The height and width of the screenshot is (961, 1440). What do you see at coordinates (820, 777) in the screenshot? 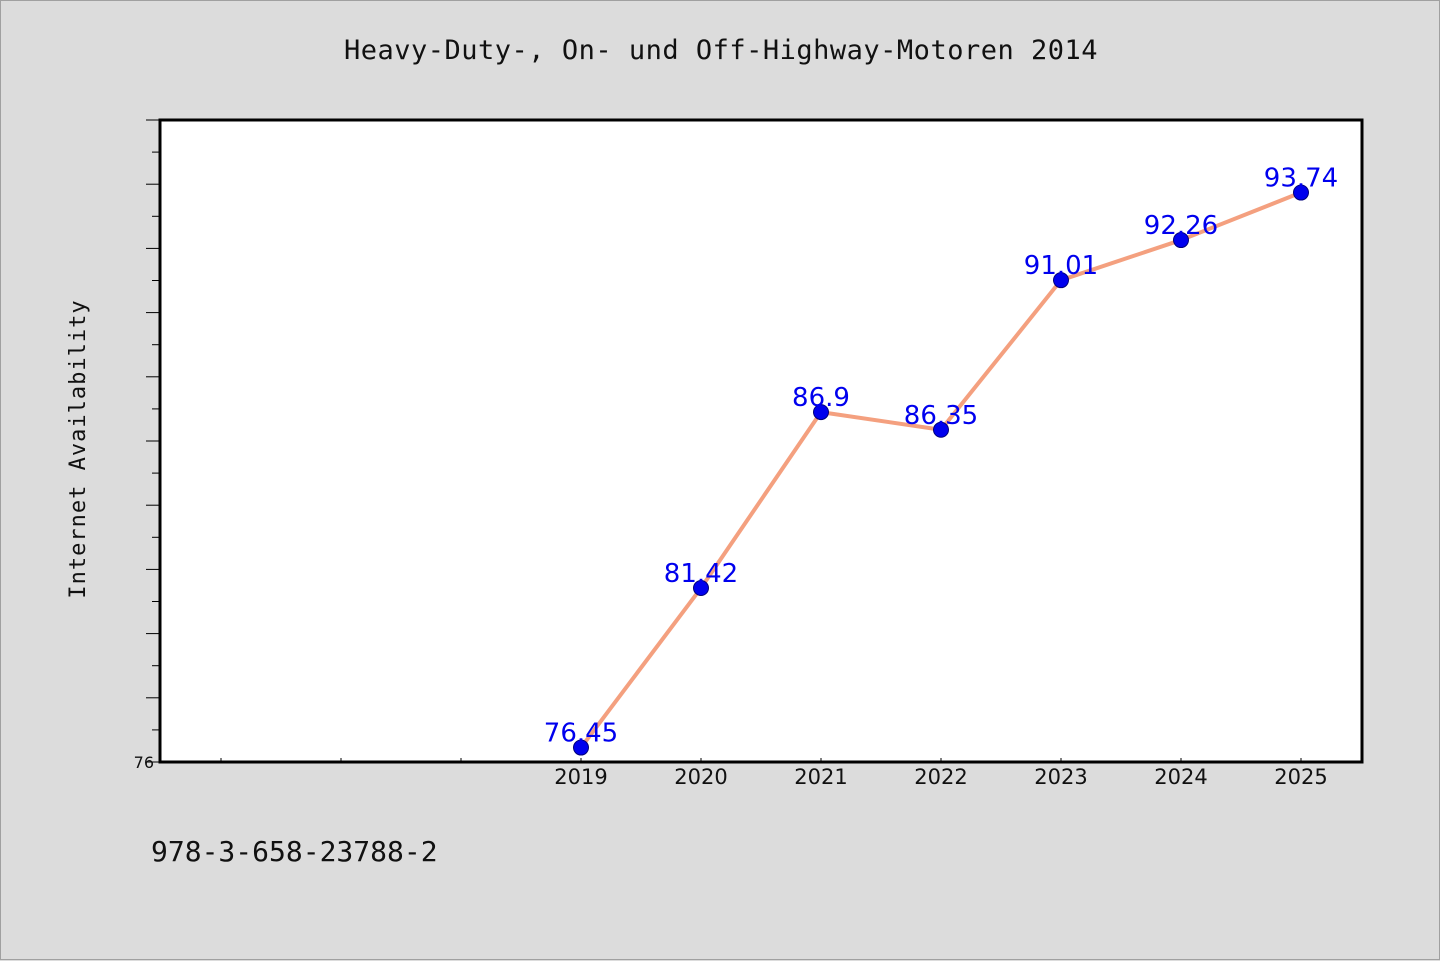
I see `x-tick-label: 2021` at bounding box center [820, 777].